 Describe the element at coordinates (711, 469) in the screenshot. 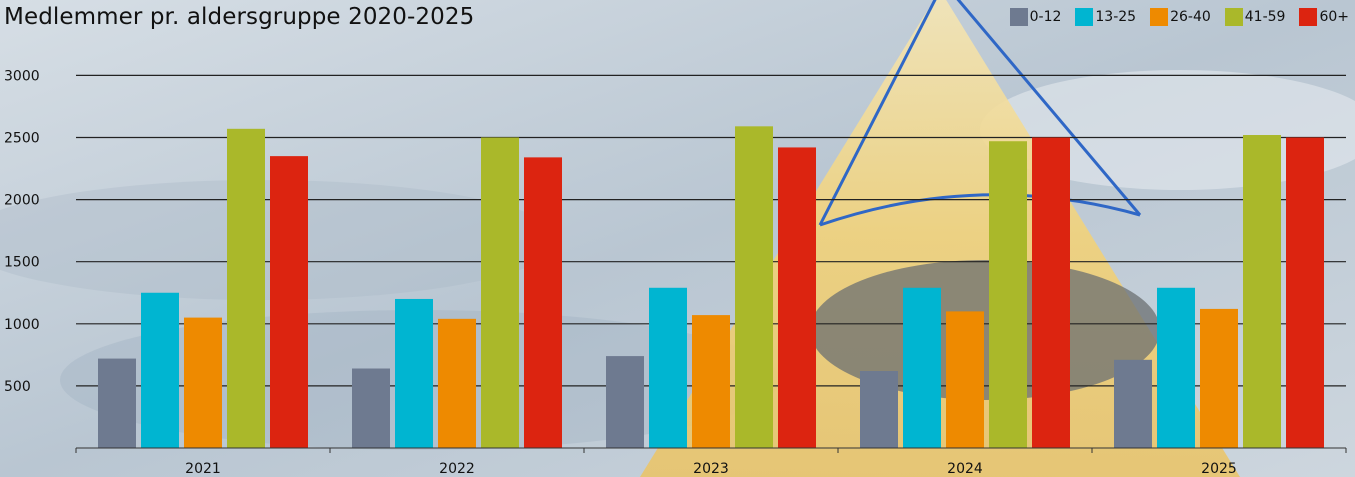

I see `x-tick-label: 2023` at that location.